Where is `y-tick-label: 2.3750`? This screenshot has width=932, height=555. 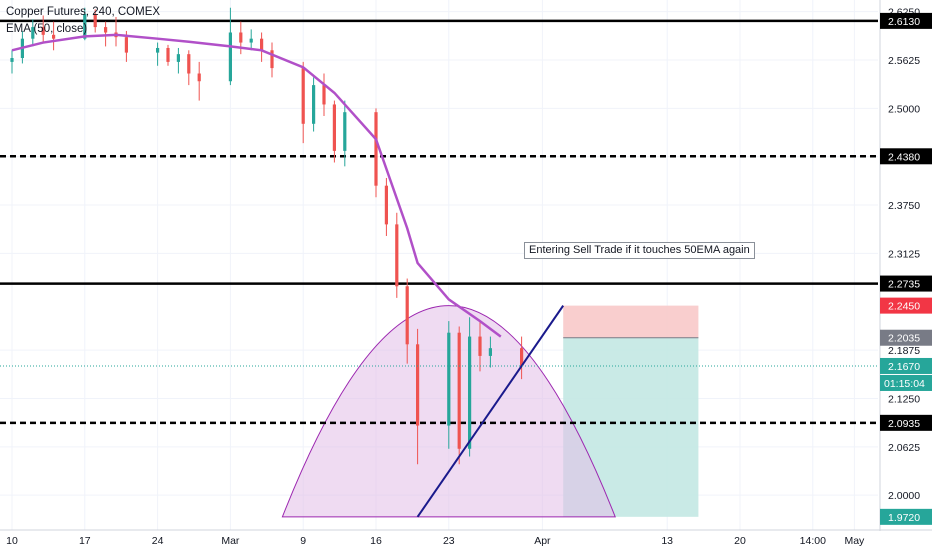
y-tick-label: 2.3750 is located at coordinates (904, 206).